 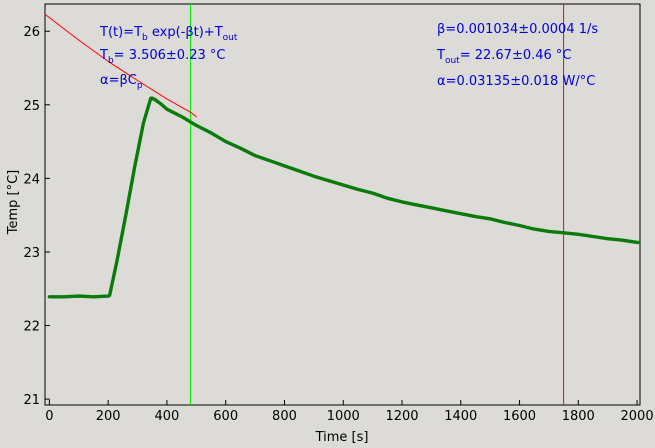 What do you see at coordinates (121, 82) in the screenshot?
I see `alpha-definition: α=βCp` at bounding box center [121, 82].